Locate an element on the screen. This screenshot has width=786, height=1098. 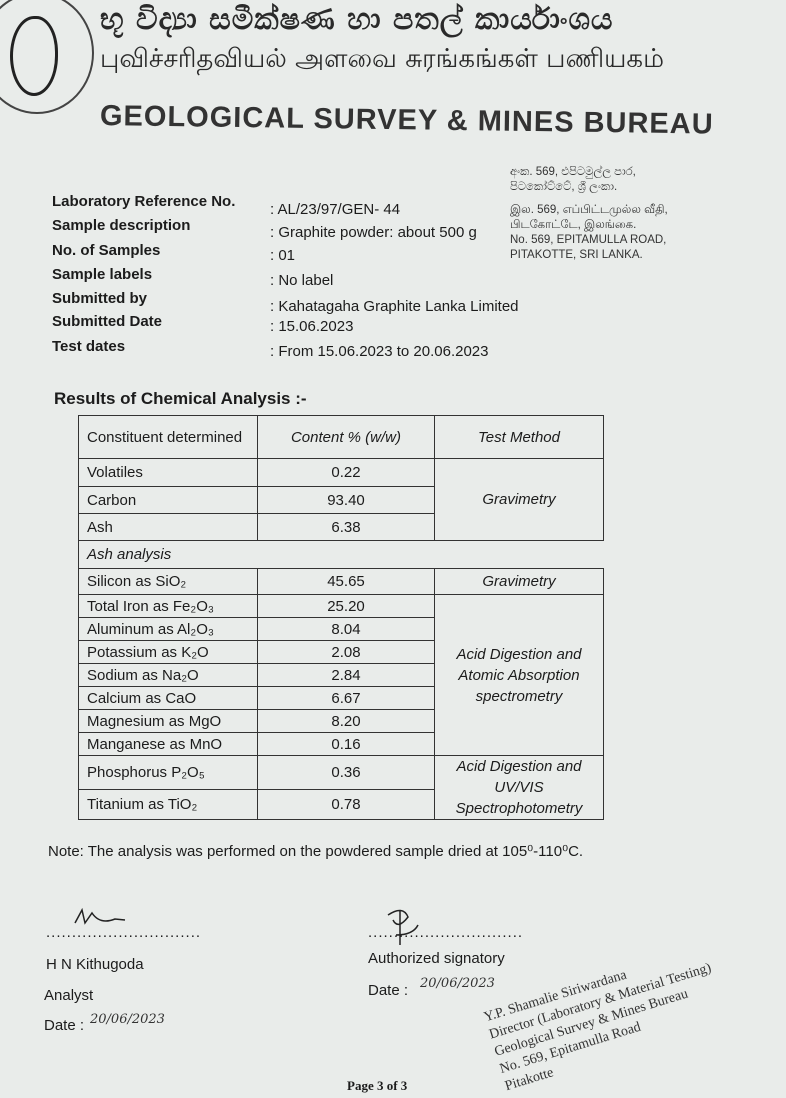
content-cell: 2.84 is located at coordinates (346, 675).